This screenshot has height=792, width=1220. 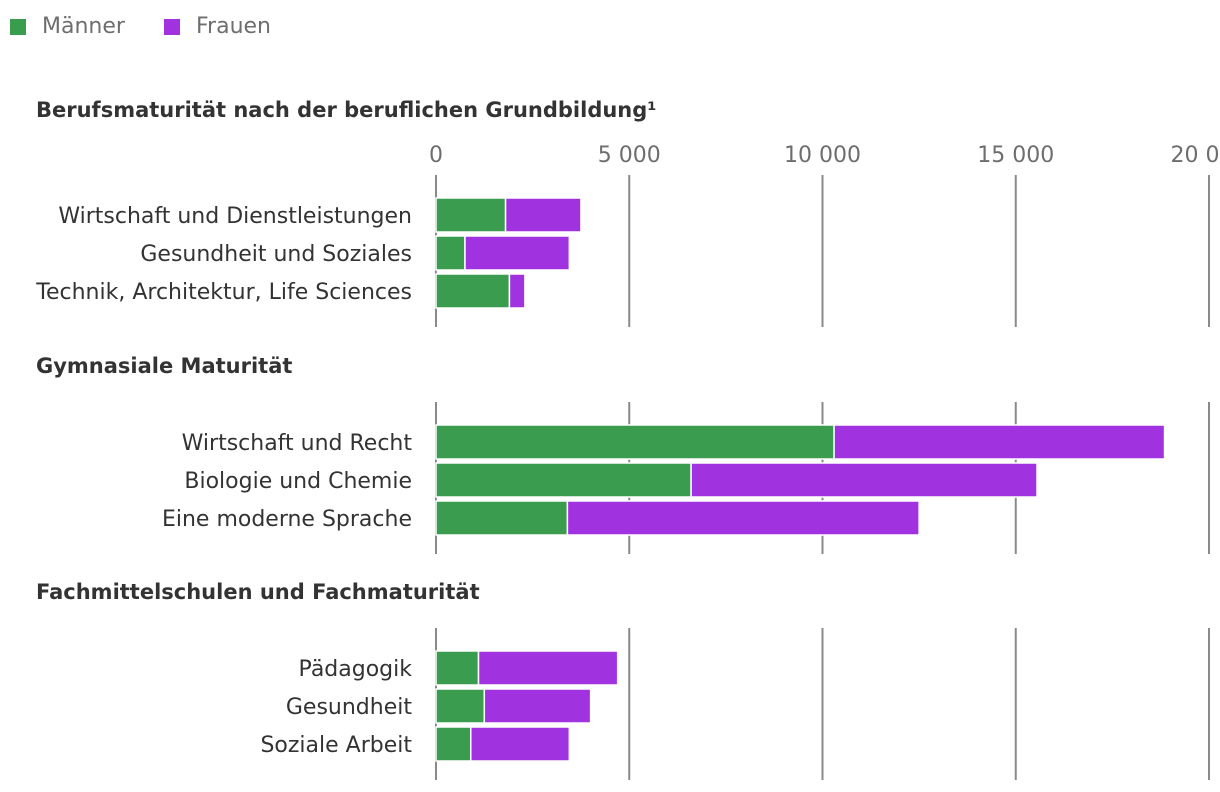 I want to click on category-label-2-1: Gesundheit, so click(x=349, y=707).